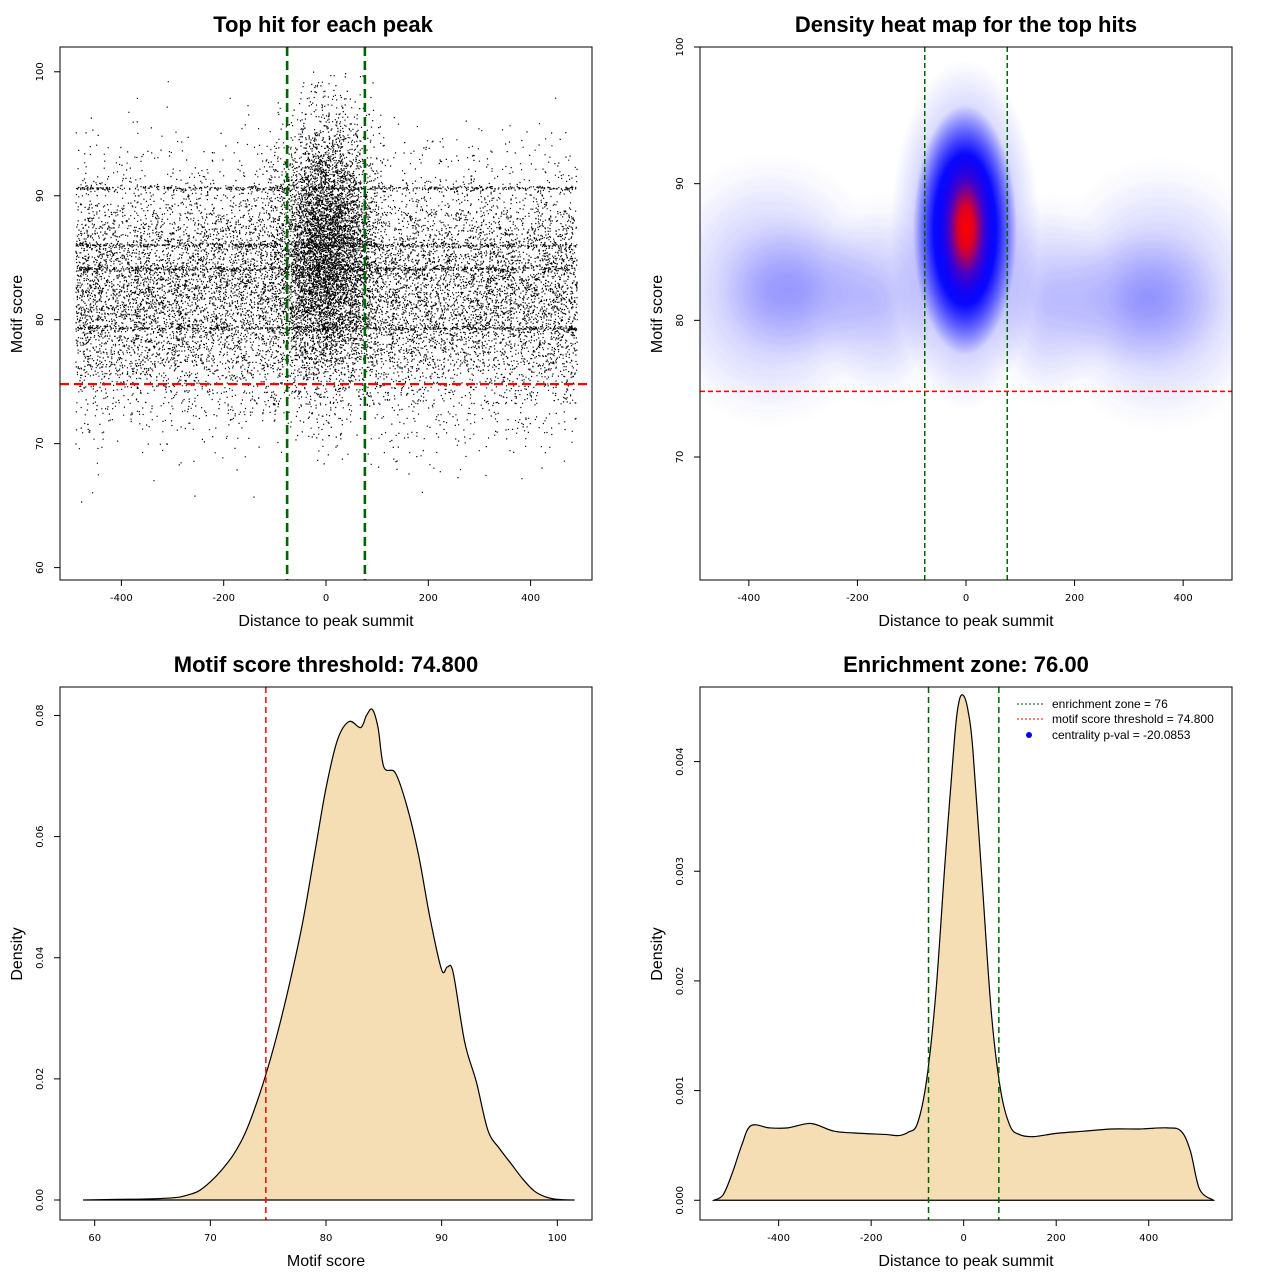 The image size is (1280, 1280). Describe the element at coordinates (680, 1090) in the screenshot. I see `distance-density-y-tick-label: 0.001` at that location.